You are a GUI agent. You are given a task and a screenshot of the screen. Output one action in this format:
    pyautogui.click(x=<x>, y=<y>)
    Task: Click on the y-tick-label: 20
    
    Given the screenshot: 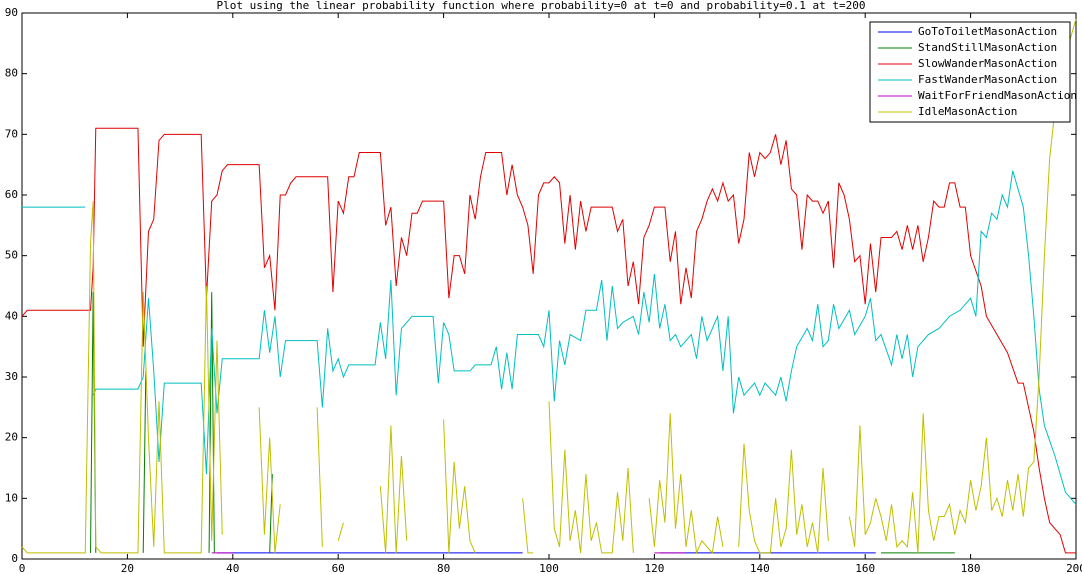 What is the action you would take?
    pyautogui.click(x=11, y=437)
    